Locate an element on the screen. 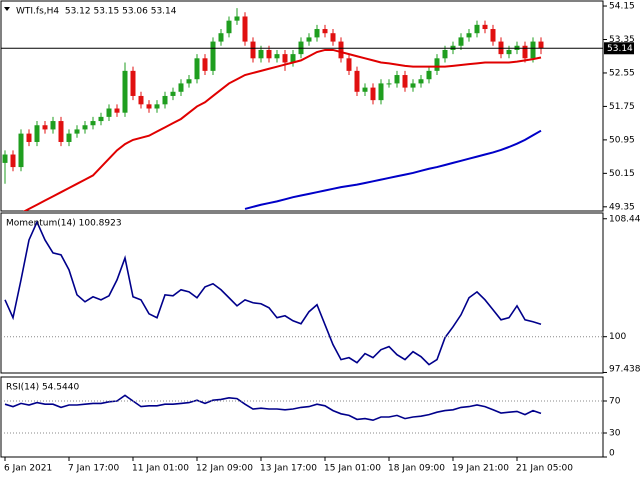 The width and height of the screenshot is (640, 480). y-tick-label: 49.35 is located at coordinates (622, 207).